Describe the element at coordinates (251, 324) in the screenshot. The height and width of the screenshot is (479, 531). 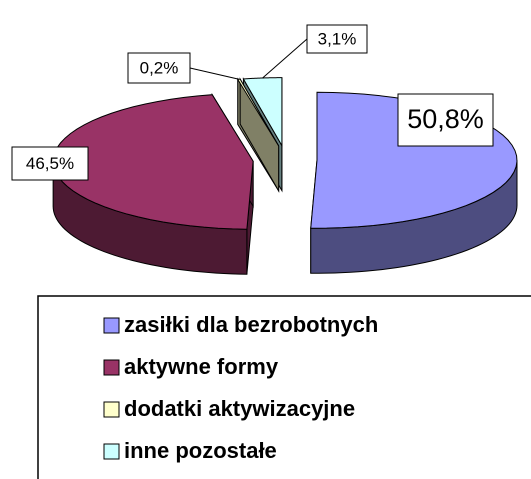
I see `legend-label: zasiłki dla bezrobotnych` at that location.